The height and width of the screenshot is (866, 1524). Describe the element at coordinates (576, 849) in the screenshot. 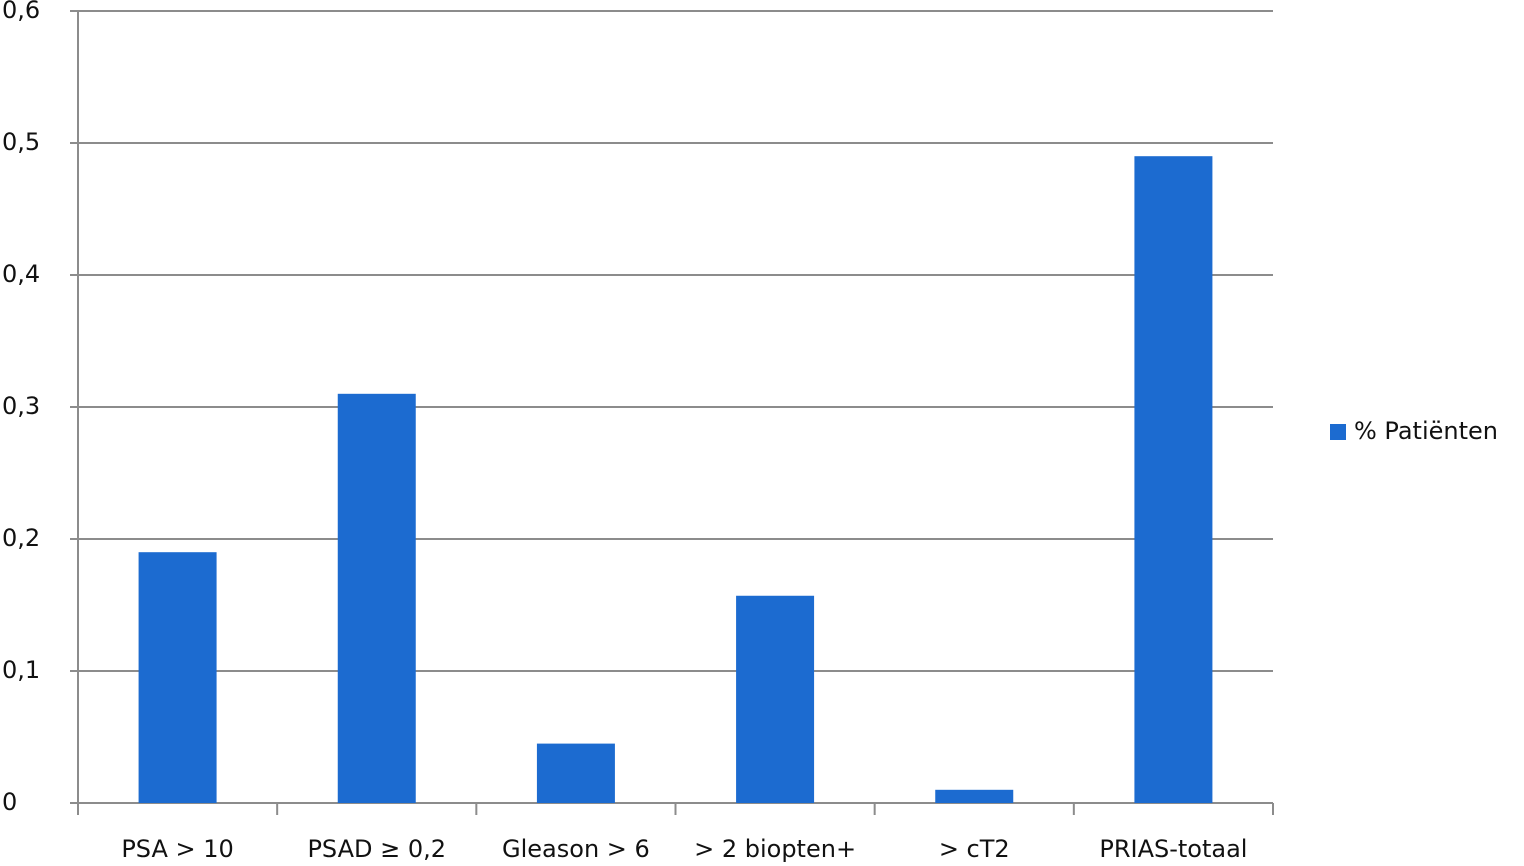

I see `x-tick-label: Gleason > 6` at that location.